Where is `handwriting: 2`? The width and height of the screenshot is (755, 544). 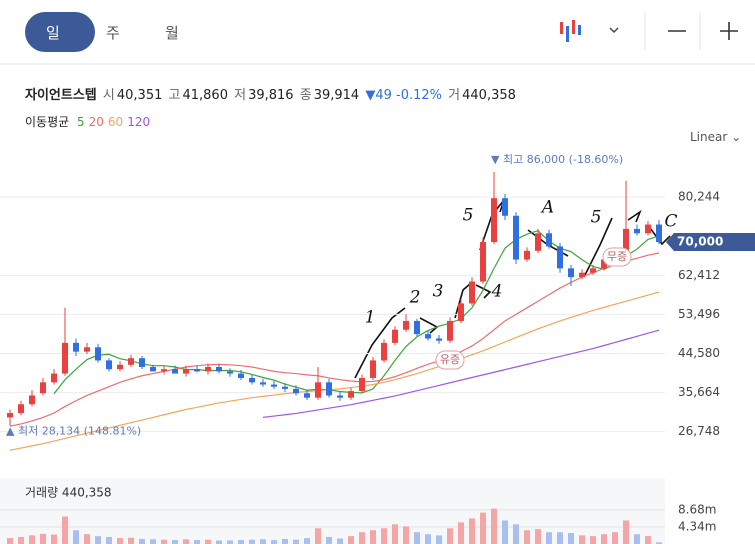 handwriting: 2 is located at coordinates (415, 298).